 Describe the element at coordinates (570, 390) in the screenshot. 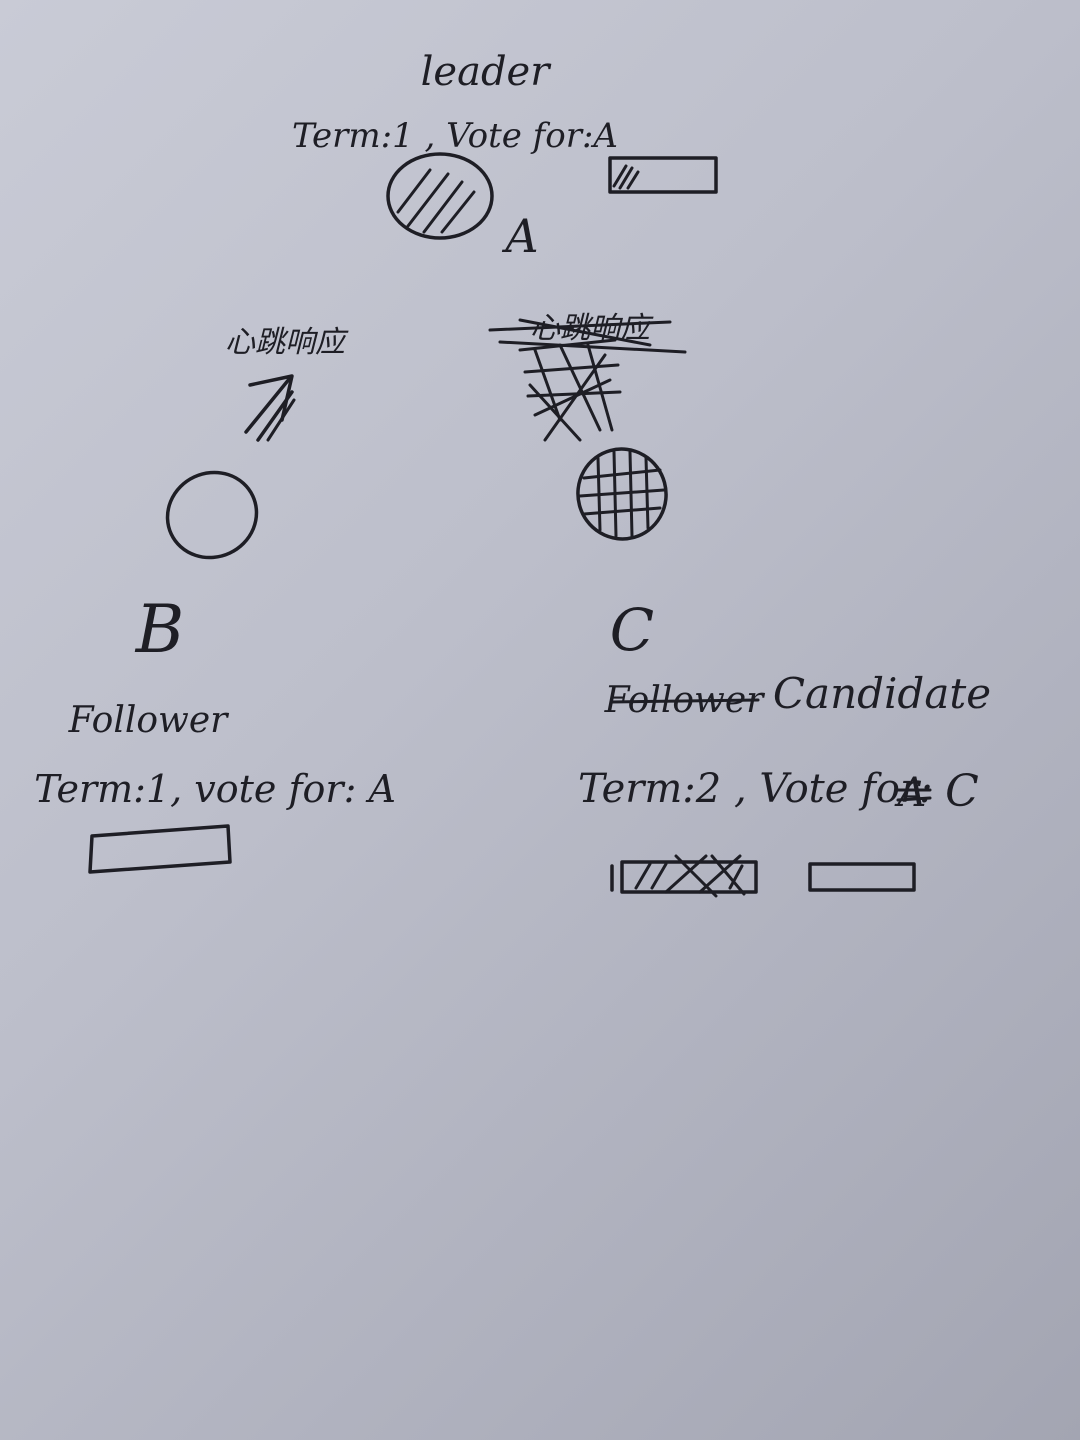

I see `blocked-message-scribble` at that location.